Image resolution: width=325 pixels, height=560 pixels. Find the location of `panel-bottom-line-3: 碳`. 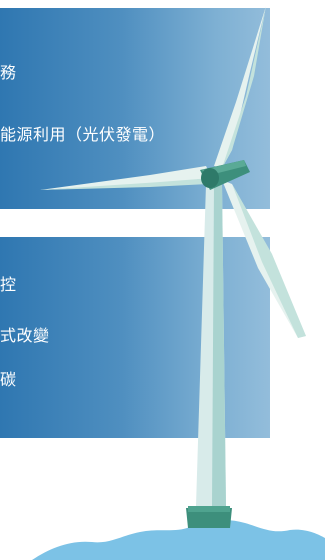

panel-bottom-line-3: 碳 is located at coordinates (8, 379).